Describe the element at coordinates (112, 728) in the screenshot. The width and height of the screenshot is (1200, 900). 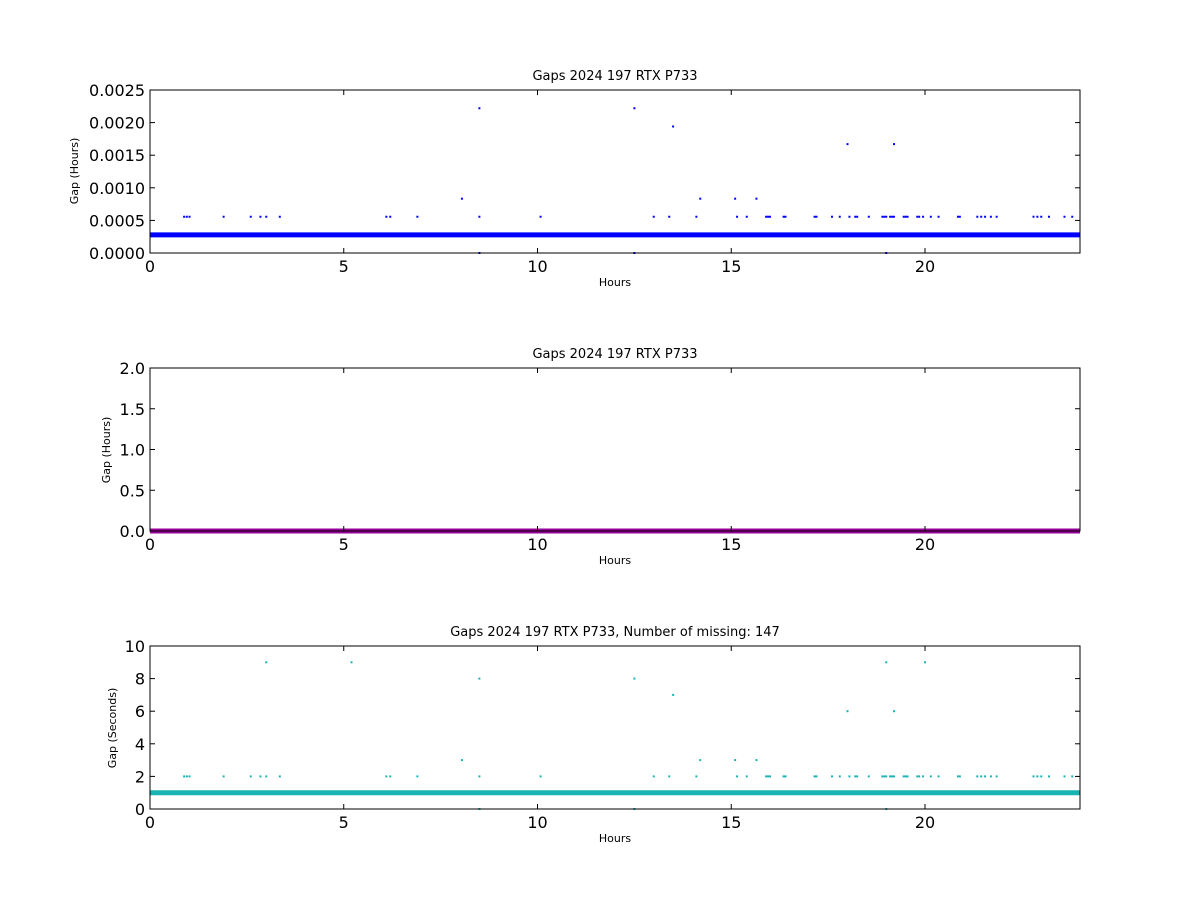
I see `chart-3-ylabel: Gap (Seconds)` at that location.